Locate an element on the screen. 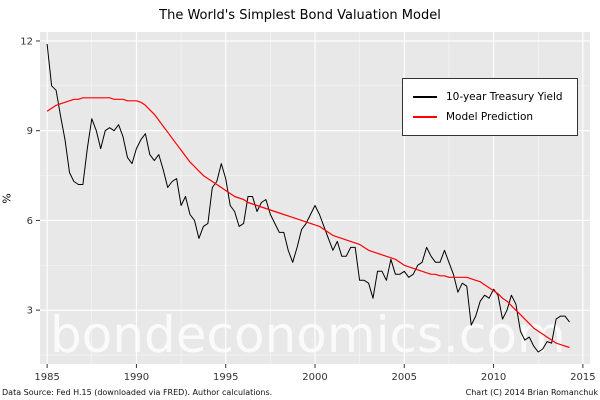 This screenshot has height=400, width=600. legend-label: Model Prediction is located at coordinates (490, 117).